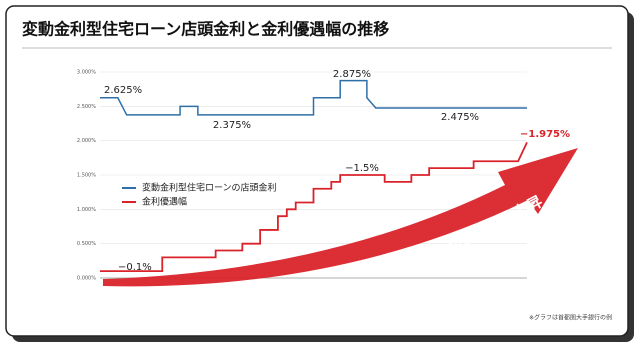 Image resolution: width=641 pixels, height=348 pixels. What do you see at coordinates (545, 134) in the screenshot?
I see `annotation: −1.975%` at bounding box center [545, 134].